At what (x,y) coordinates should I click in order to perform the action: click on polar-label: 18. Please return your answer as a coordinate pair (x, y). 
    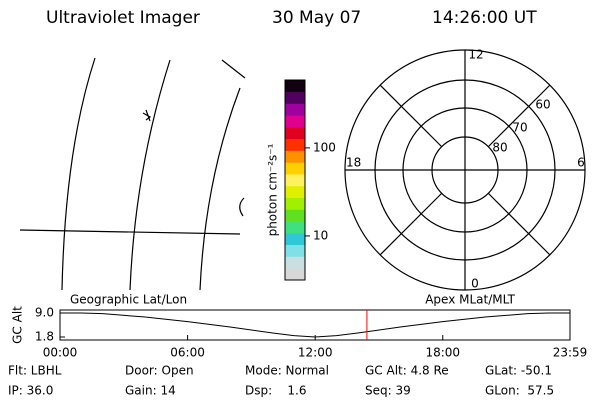
    Looking at the image, I should click on (353, 163).